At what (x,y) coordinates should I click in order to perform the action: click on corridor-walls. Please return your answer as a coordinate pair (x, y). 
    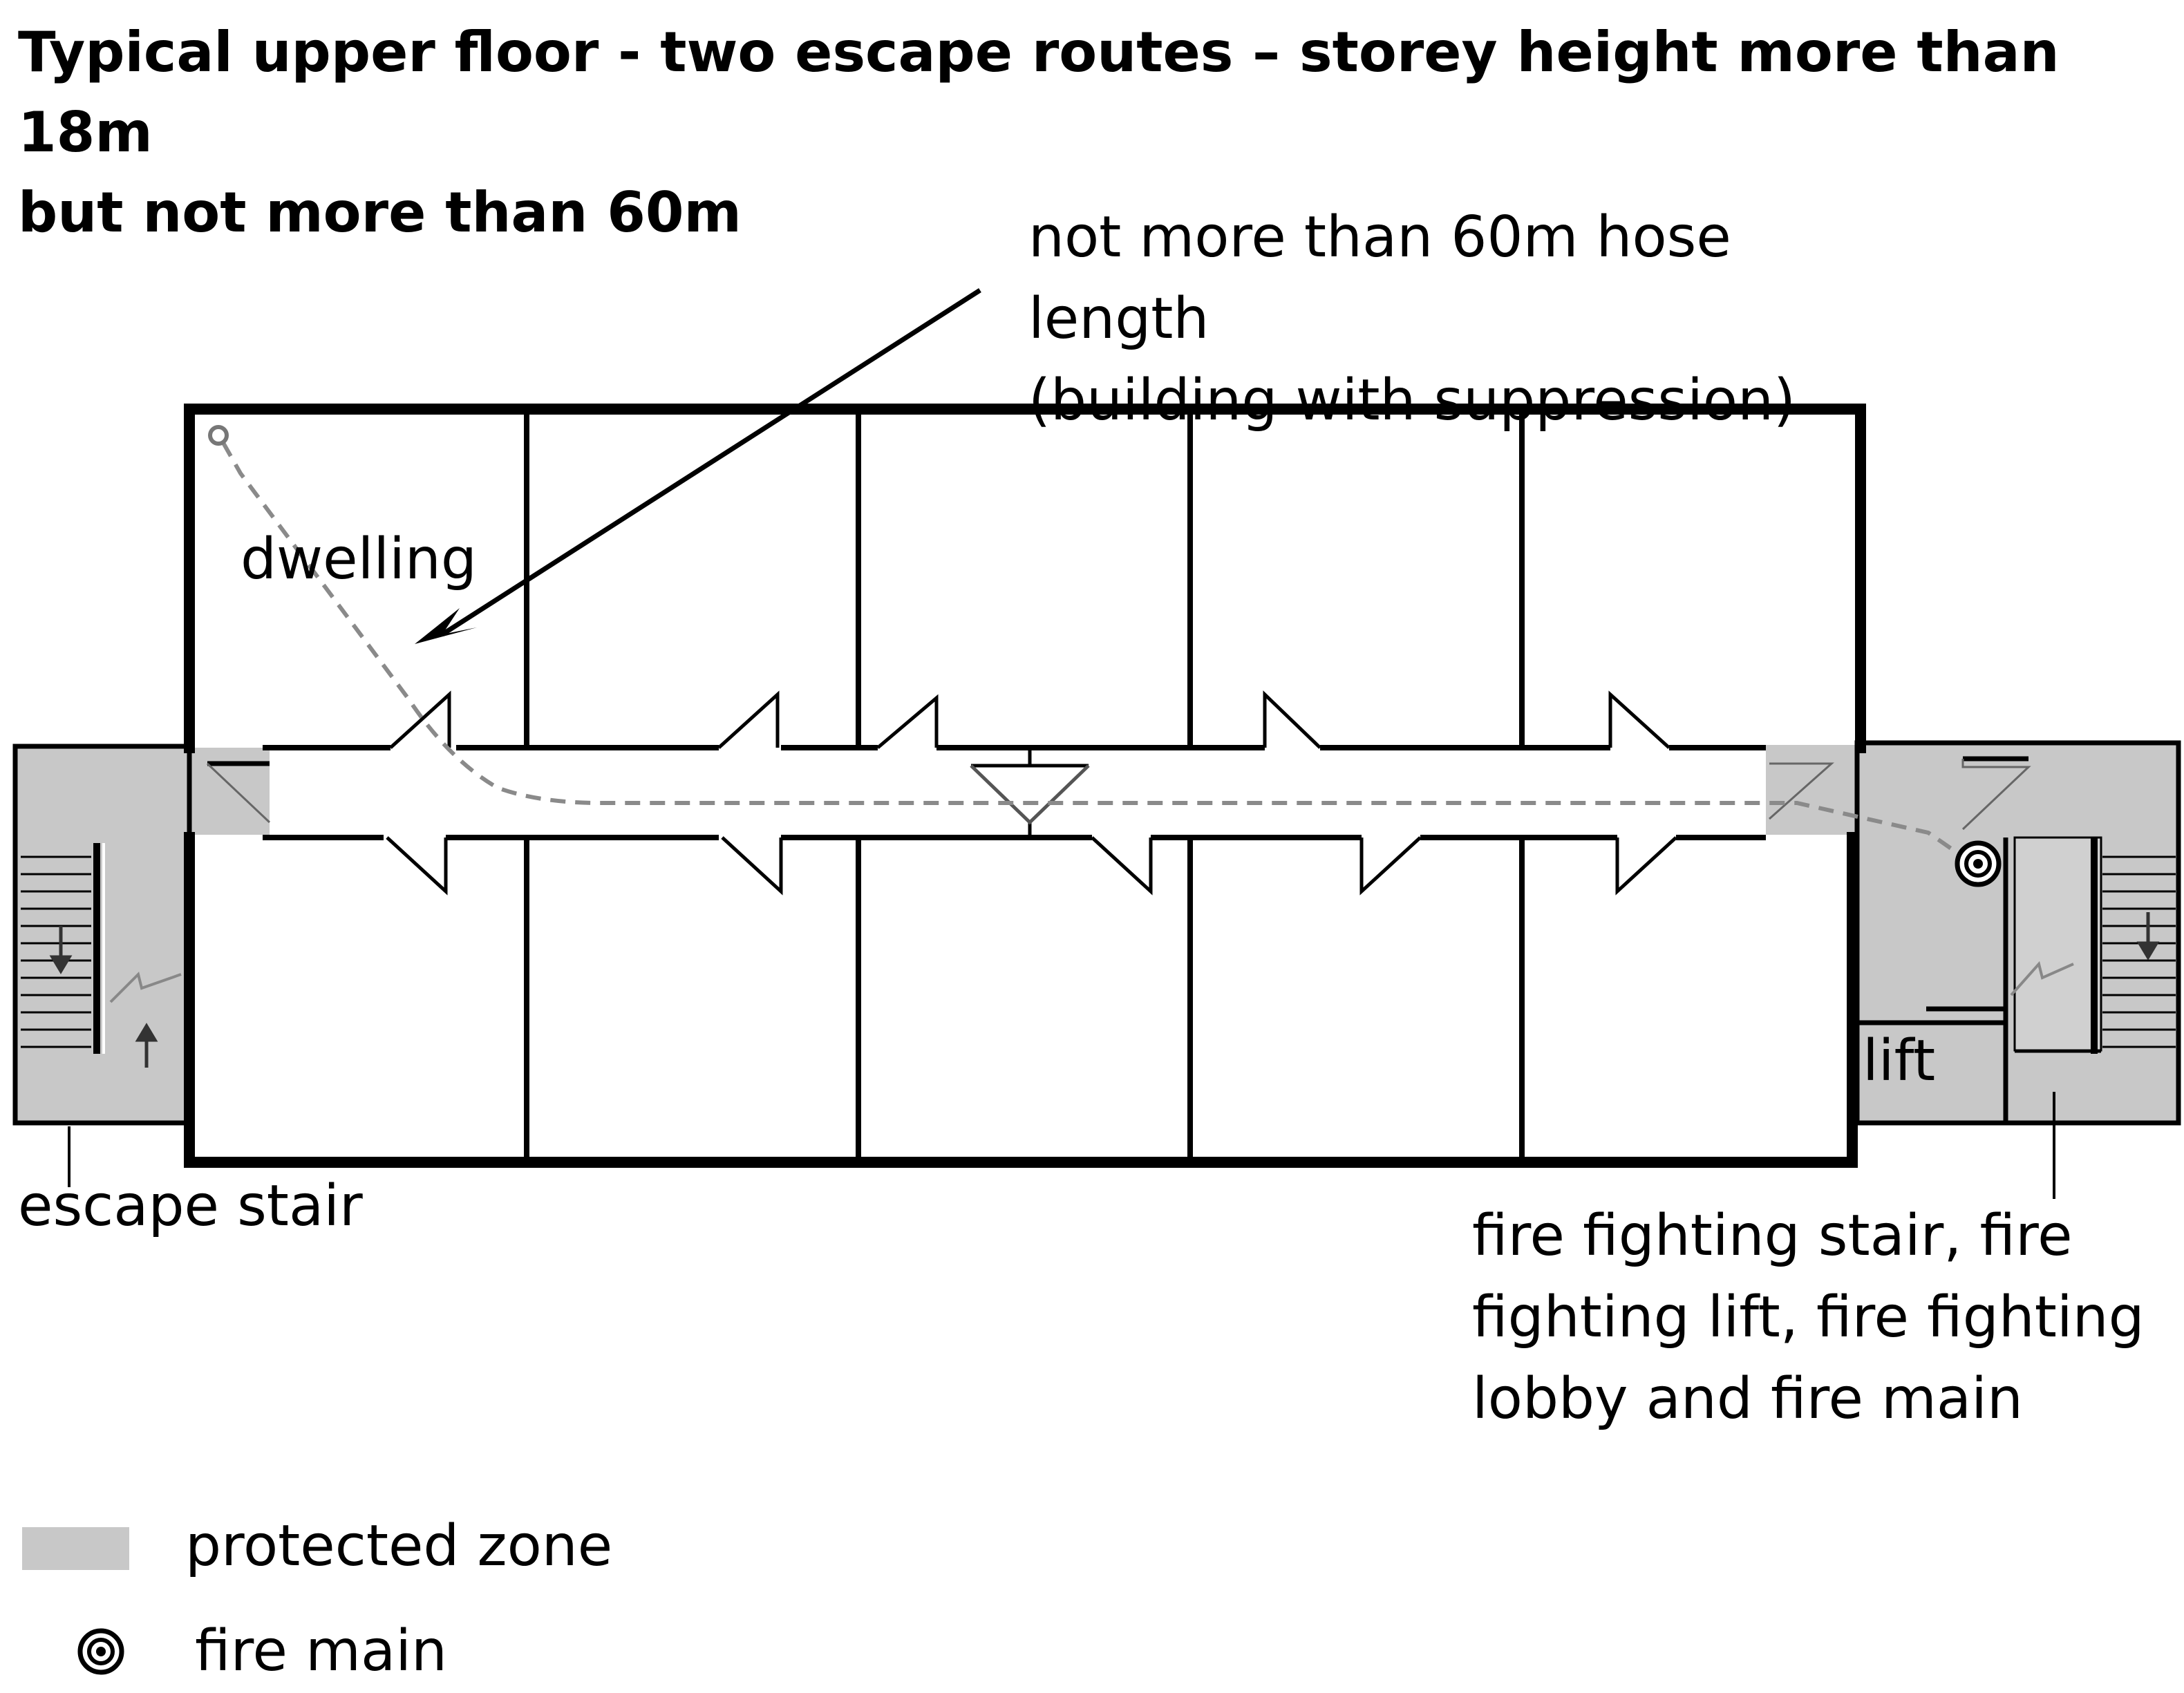
    Looking at the image, I should click on (1014, 792).